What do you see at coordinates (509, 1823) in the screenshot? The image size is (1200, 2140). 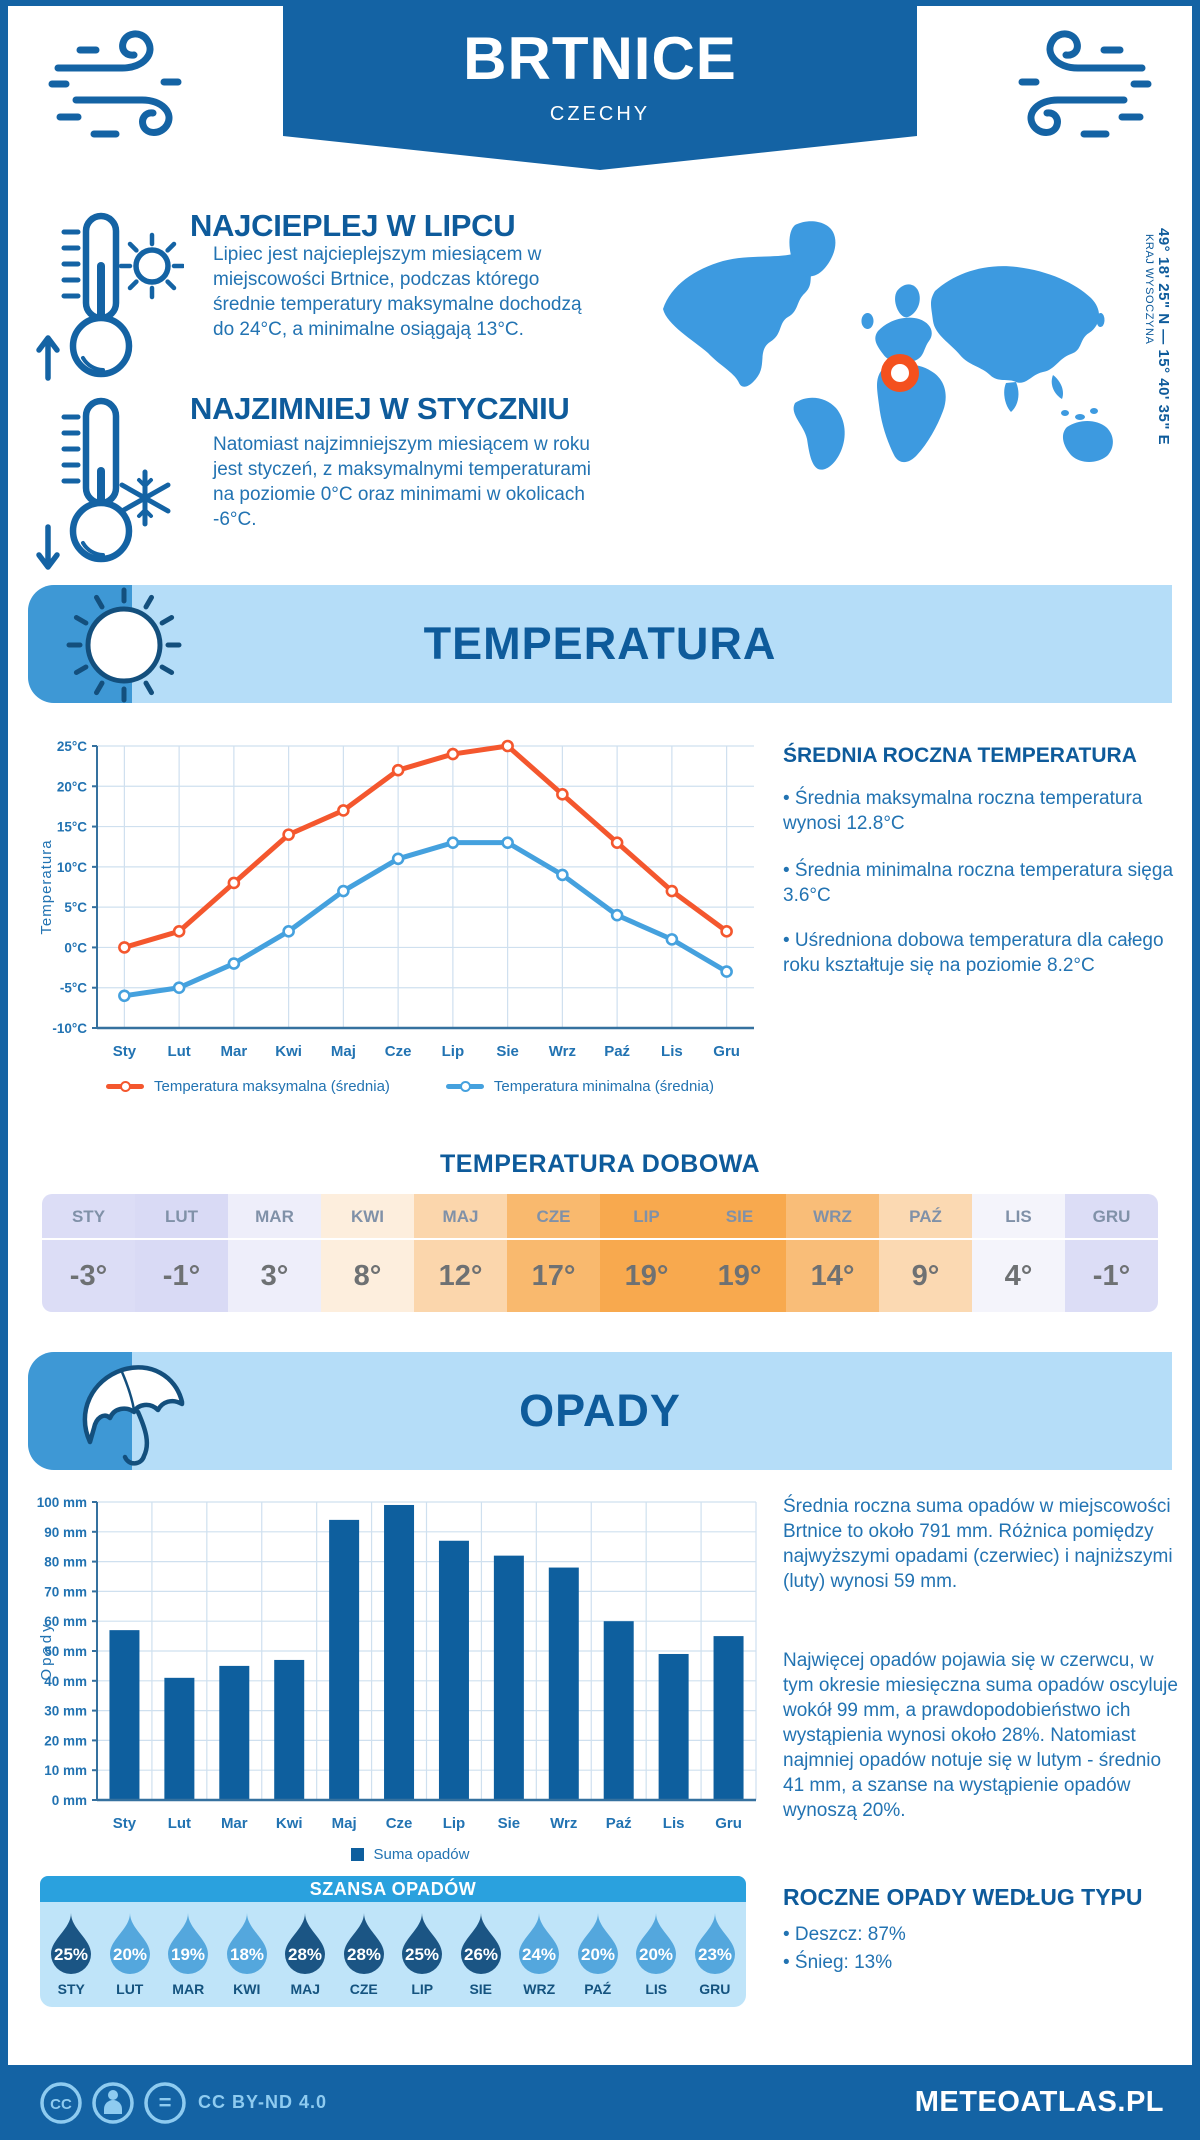 I see `x-tick-label: Sie` at bounding box center [509, 1823].